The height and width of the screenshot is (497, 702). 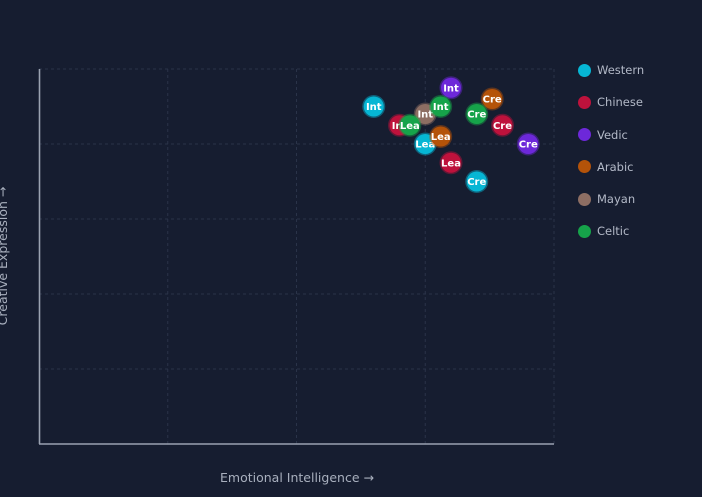 What do you see at coordinates (297, 477) in the screenshot?
I see `x-axis-label: Emotional Intelligence →` at bounding box center [297, 477].